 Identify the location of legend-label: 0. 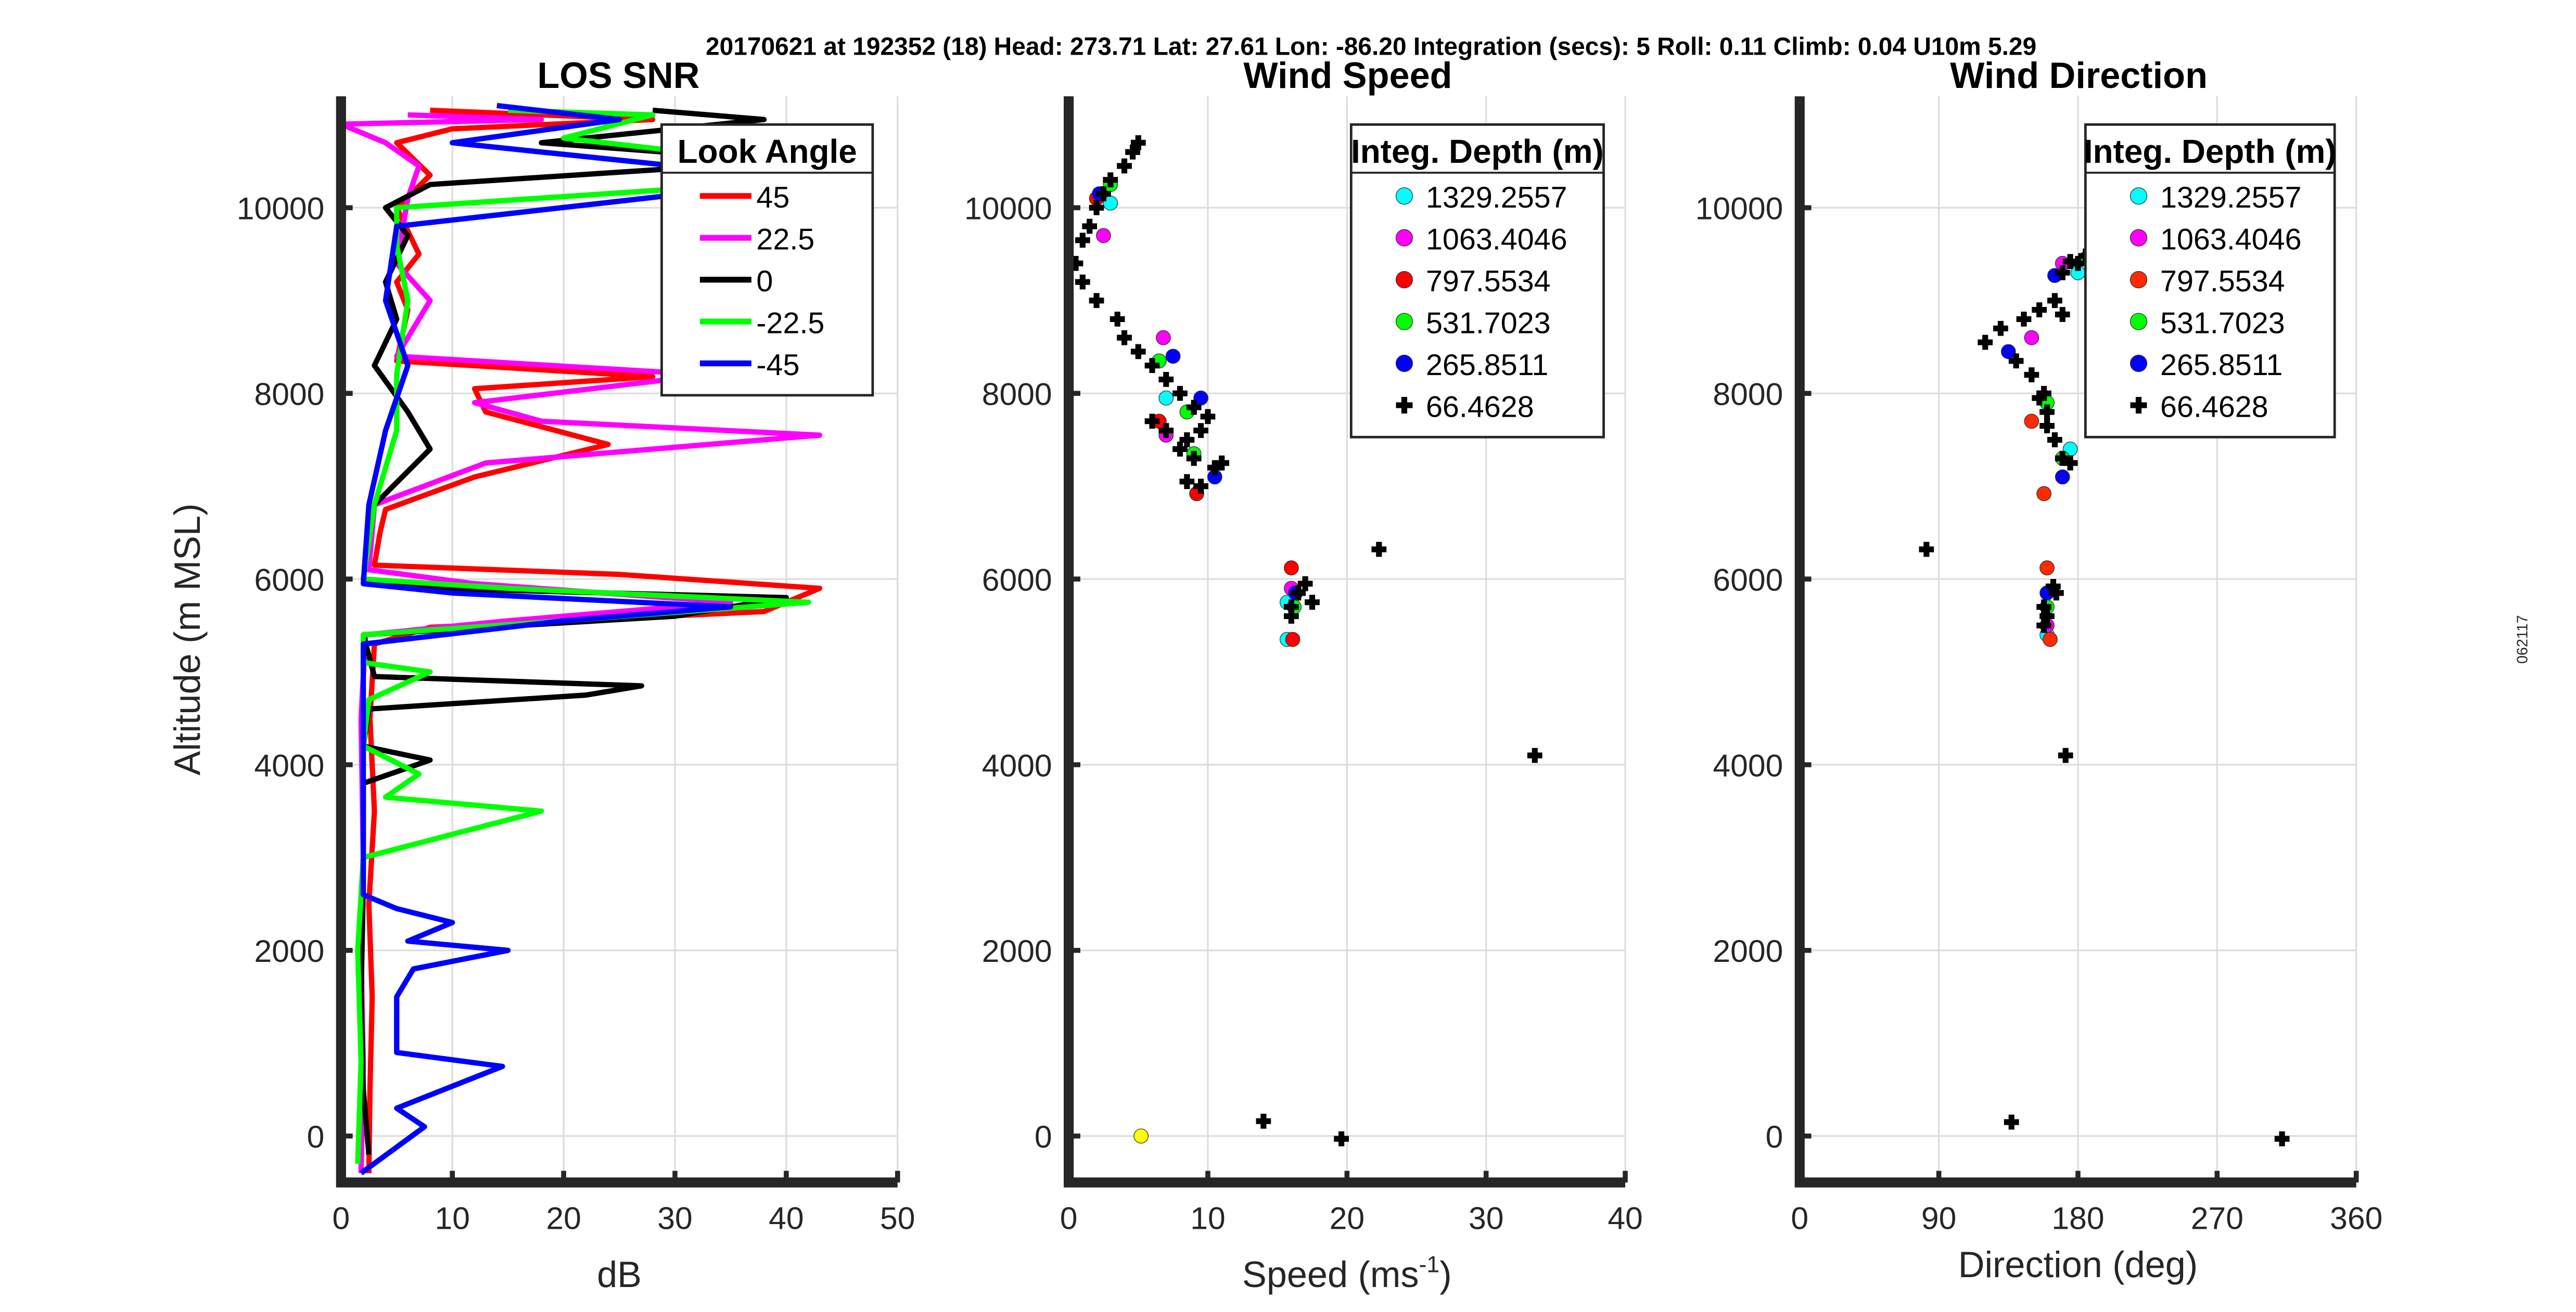
(764, 281).